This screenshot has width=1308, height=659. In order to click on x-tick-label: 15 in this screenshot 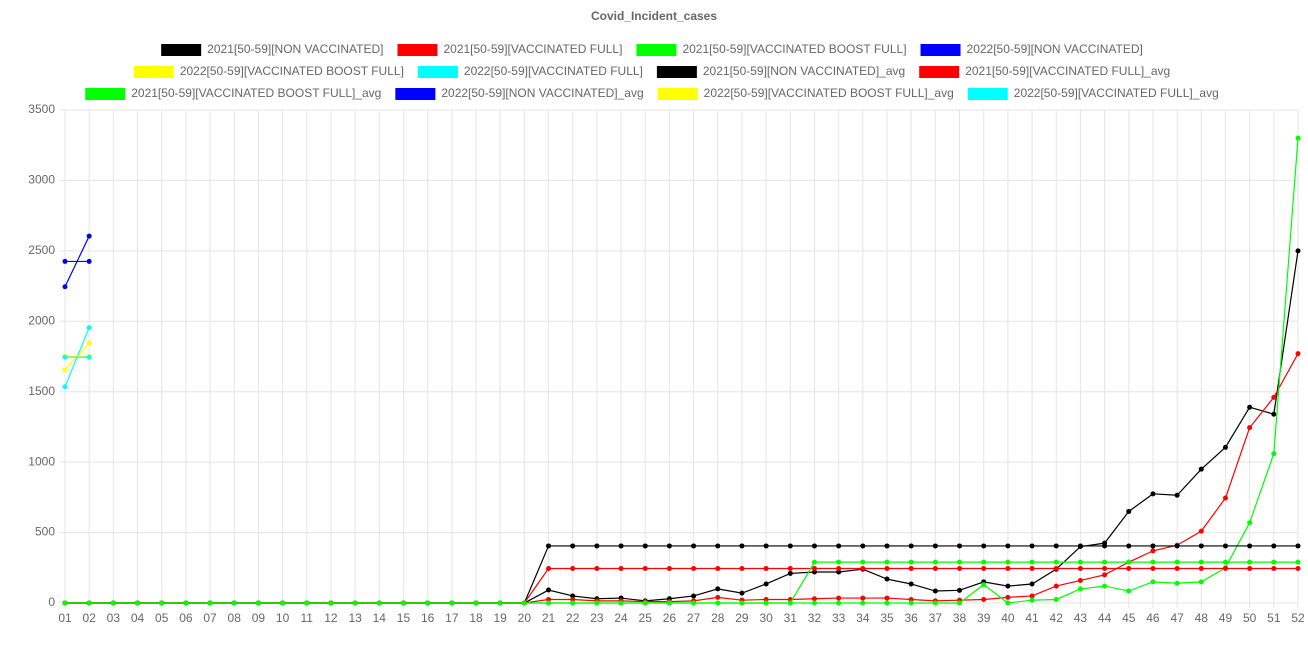, I will do `click(404, 618)`.